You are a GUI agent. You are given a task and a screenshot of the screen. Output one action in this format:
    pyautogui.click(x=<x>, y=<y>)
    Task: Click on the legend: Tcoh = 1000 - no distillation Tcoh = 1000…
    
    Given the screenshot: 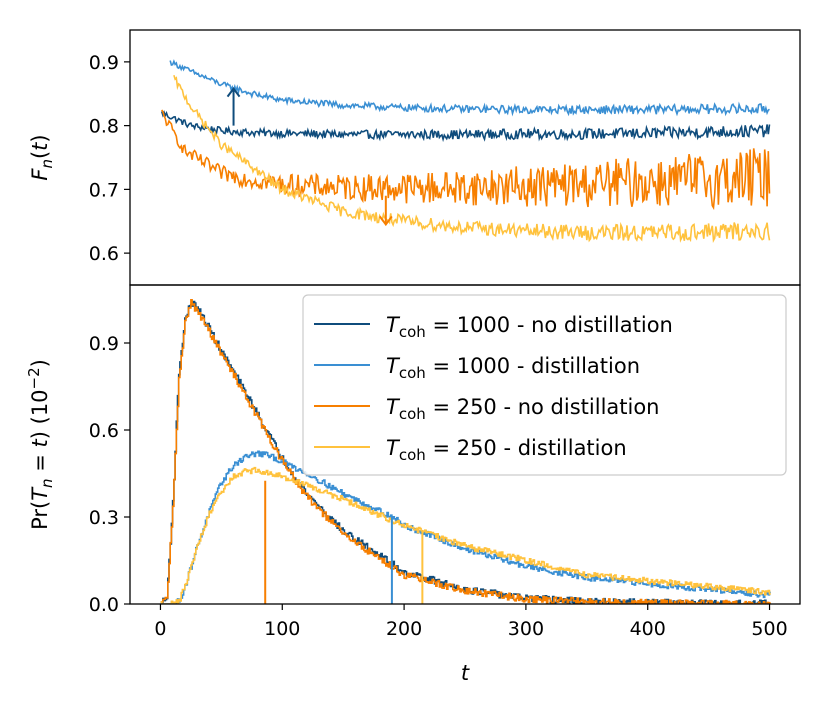 What is the action you would take?
    pyautogui.click(x=544, y=385)
    